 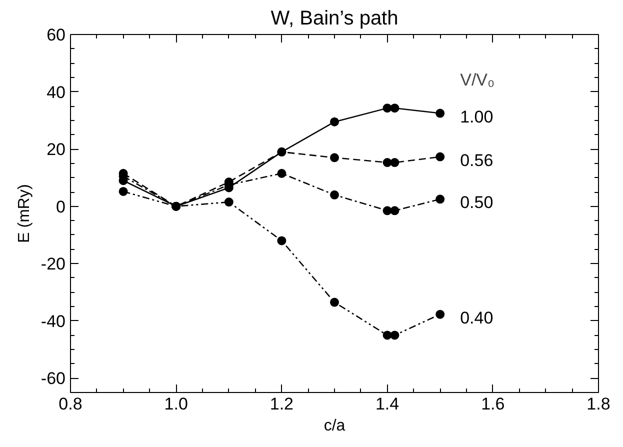 I want to click on legend-title: V/V₀, so click(x=477, y=80).